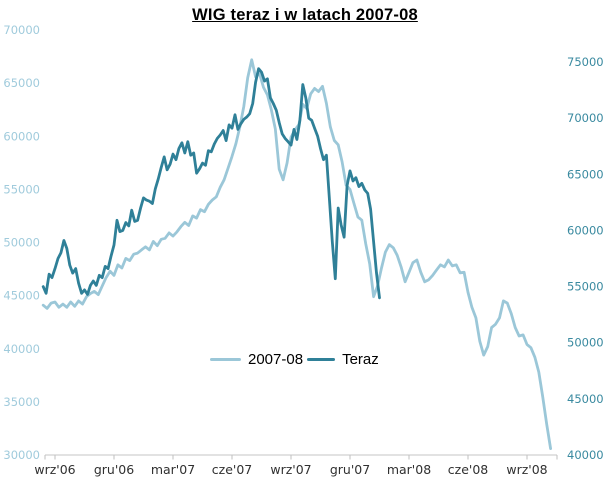 This screenshot has width=610, height=491. What do you see at coordinates (585, 230) in the screenshot?
I see `y-axis-right-tick-label: 60000` at bounding box center [585, 230].